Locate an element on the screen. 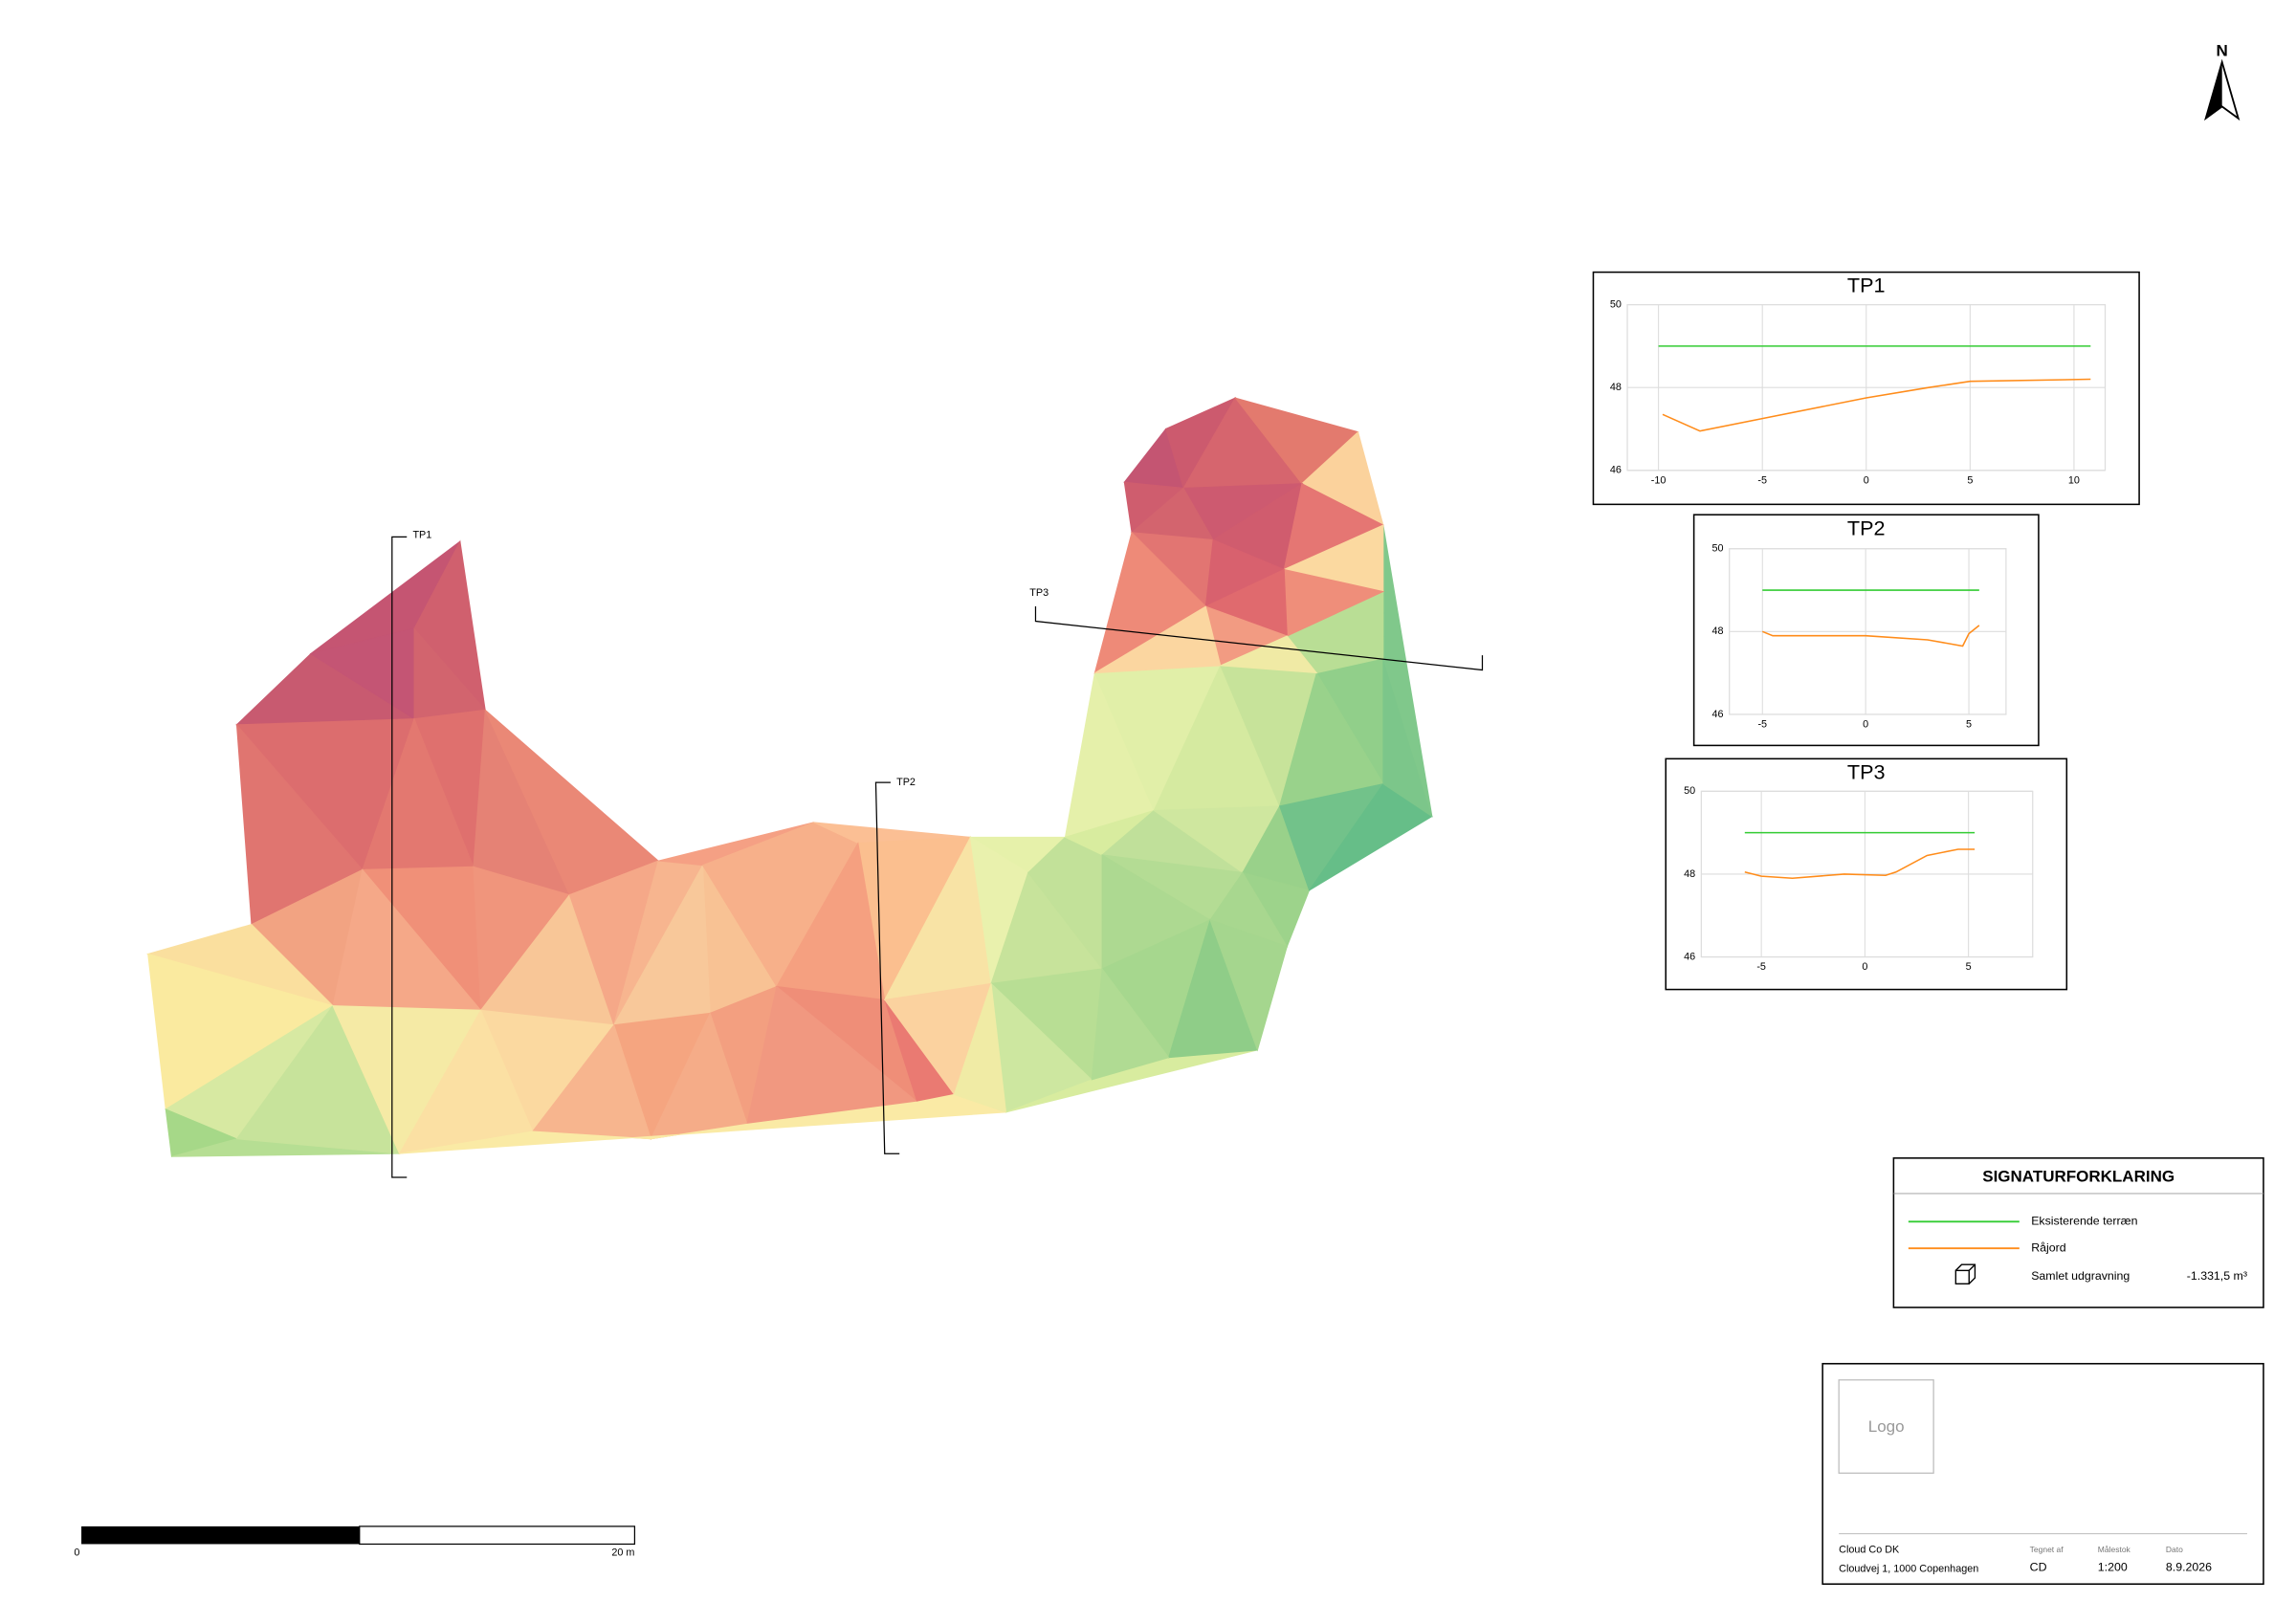  cube-back is located at coordinates (1965, 1273).